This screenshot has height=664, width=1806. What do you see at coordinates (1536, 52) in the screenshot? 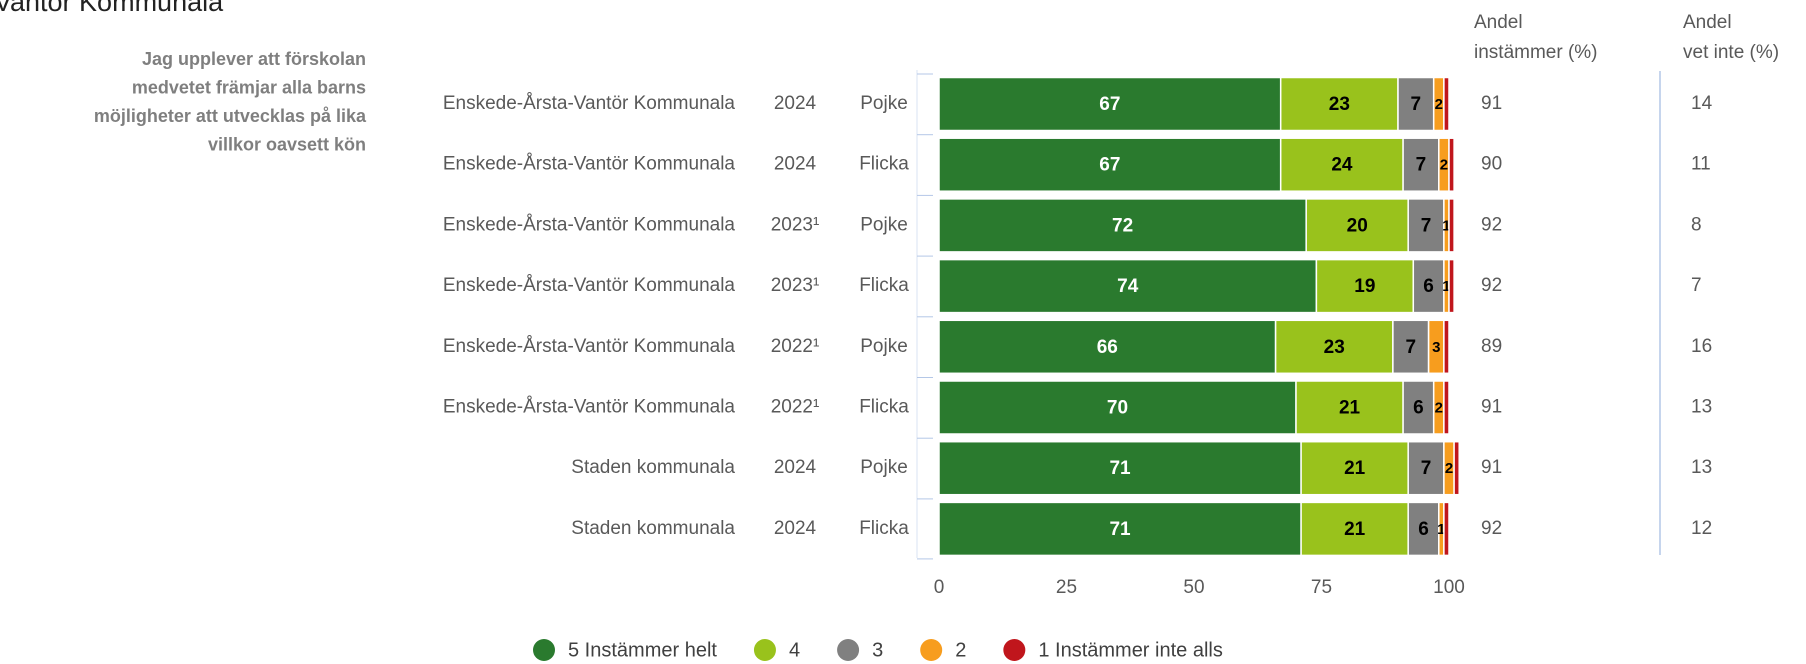
I see `column-header: instämmer (%)` at bounding box center [1536, 52].